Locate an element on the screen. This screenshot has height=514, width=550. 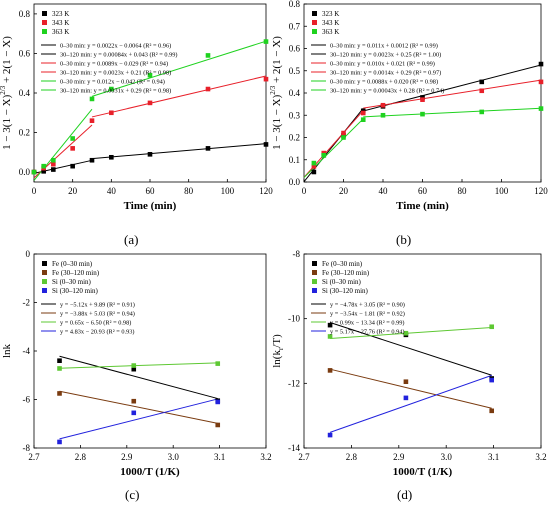
x-tick-label-c: 3.1 is located at coordinates (219, 457).